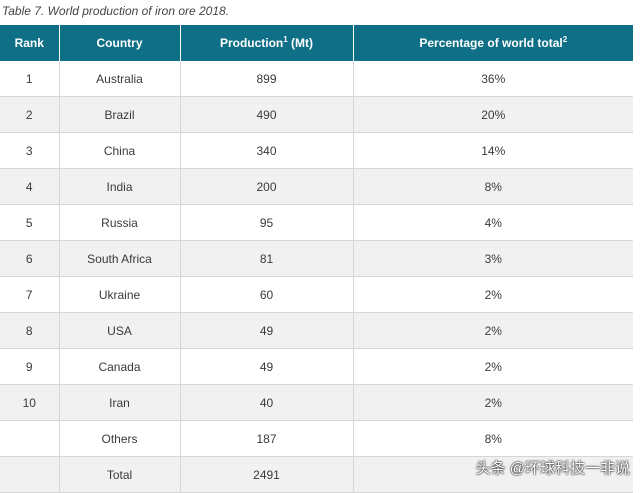 The height and width of the screenshot is (493, 640). I want to click on cell-rank: 4, so click(30, 186).